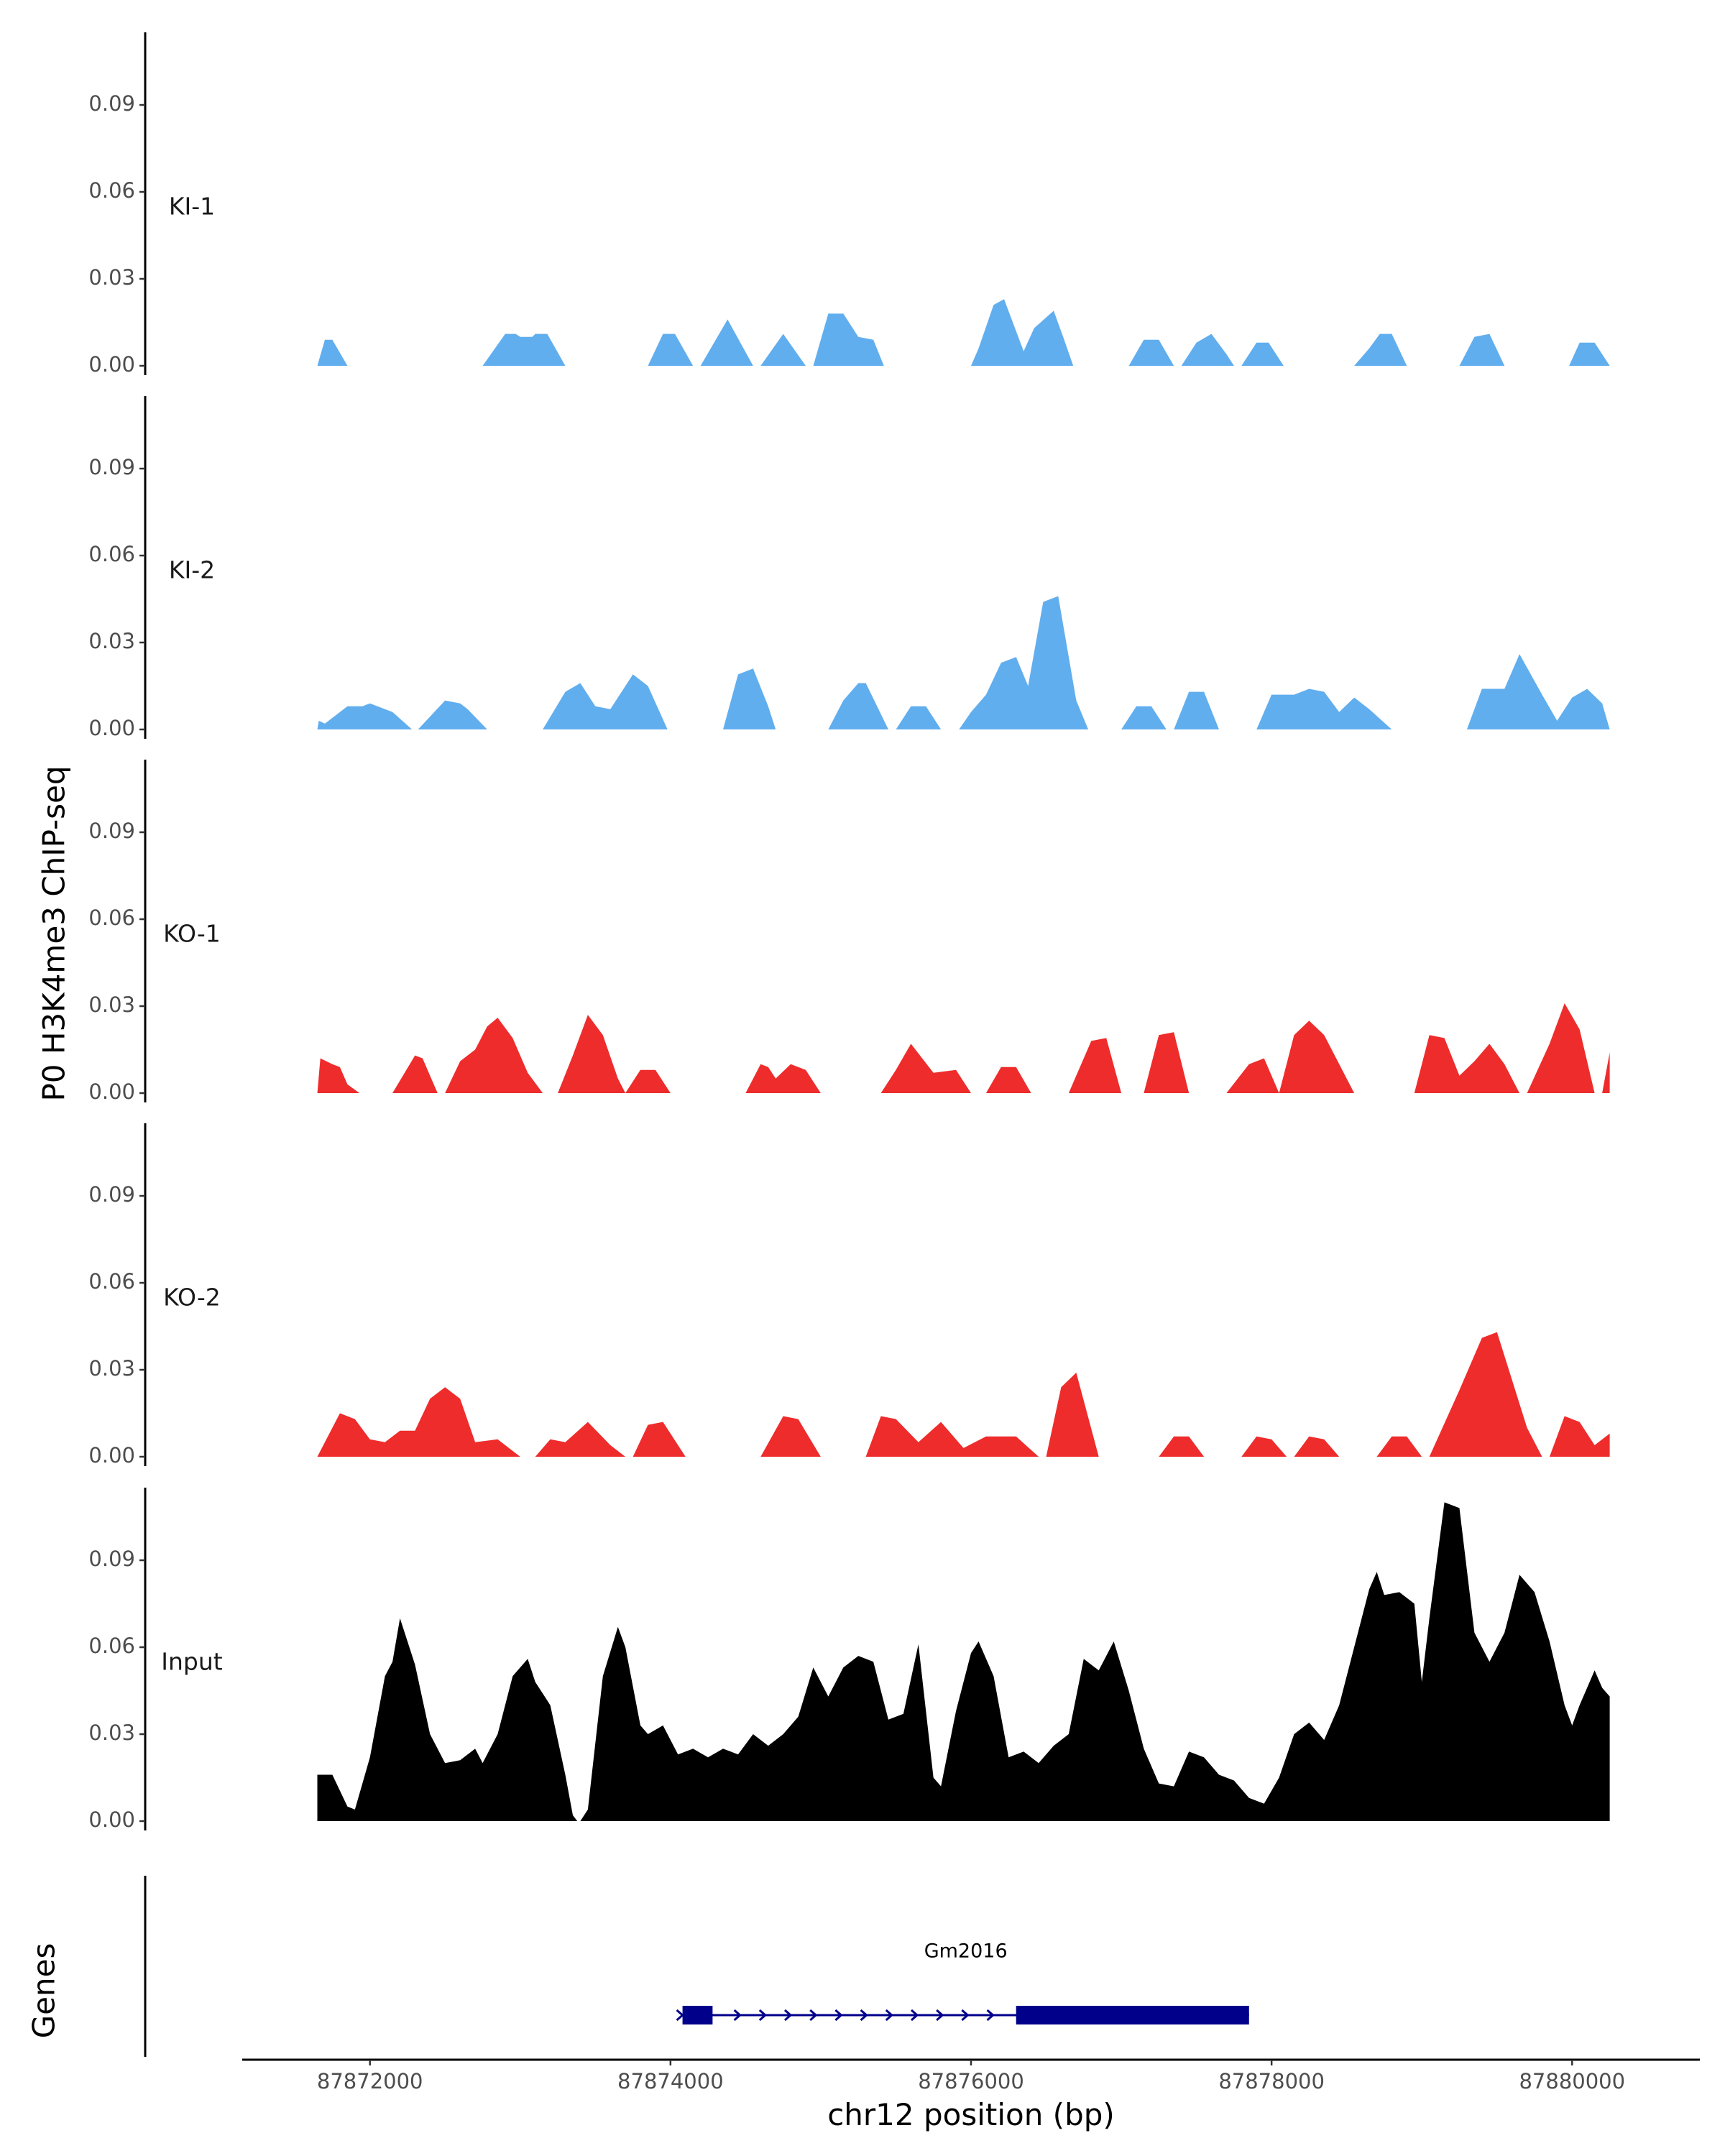 This screenshot has width=1725, height=2156. I want to click on x-tick-label: 87876000, so click(971, 2081).